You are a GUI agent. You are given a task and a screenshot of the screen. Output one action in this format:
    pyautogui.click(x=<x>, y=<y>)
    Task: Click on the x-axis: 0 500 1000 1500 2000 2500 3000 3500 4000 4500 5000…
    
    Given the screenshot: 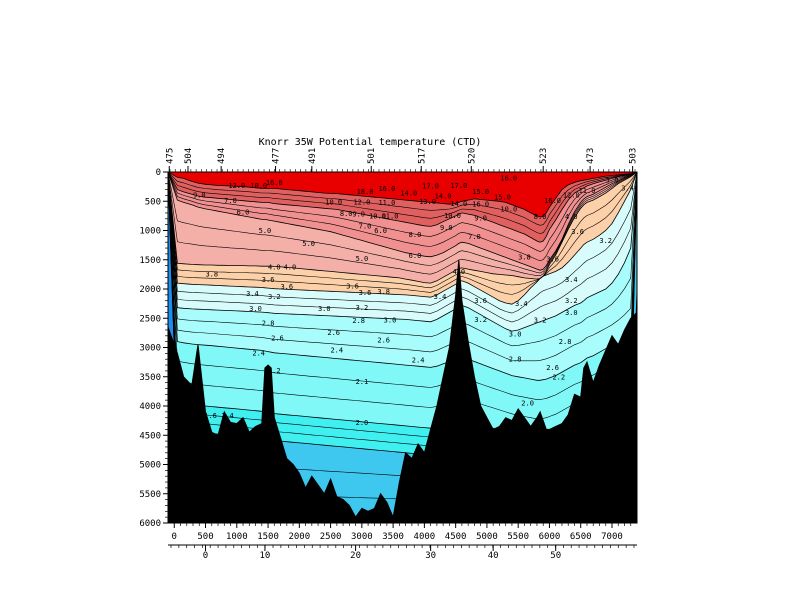 What is the action you would take?
    pyautogui.click(x=402, y=532)
    